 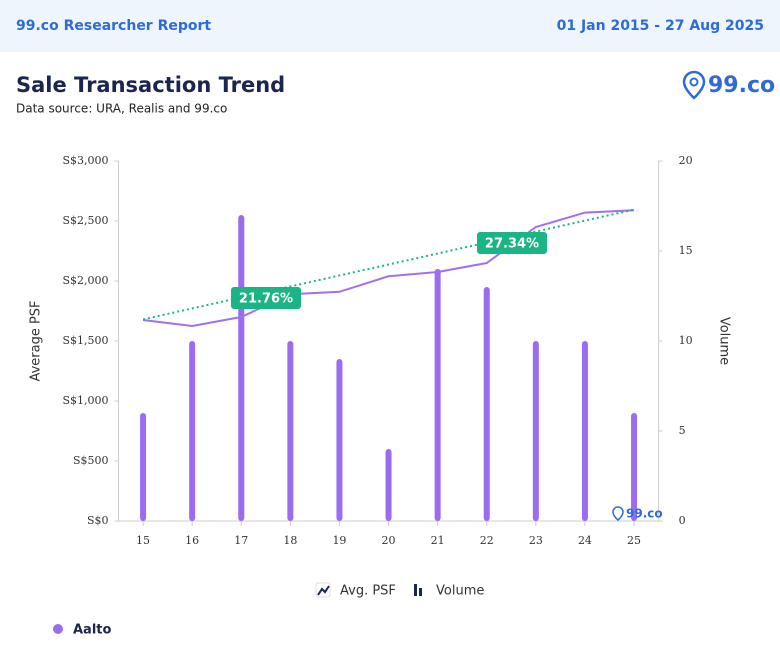 I want to click on annotation: 21.76%, so click(x=266, y=299).